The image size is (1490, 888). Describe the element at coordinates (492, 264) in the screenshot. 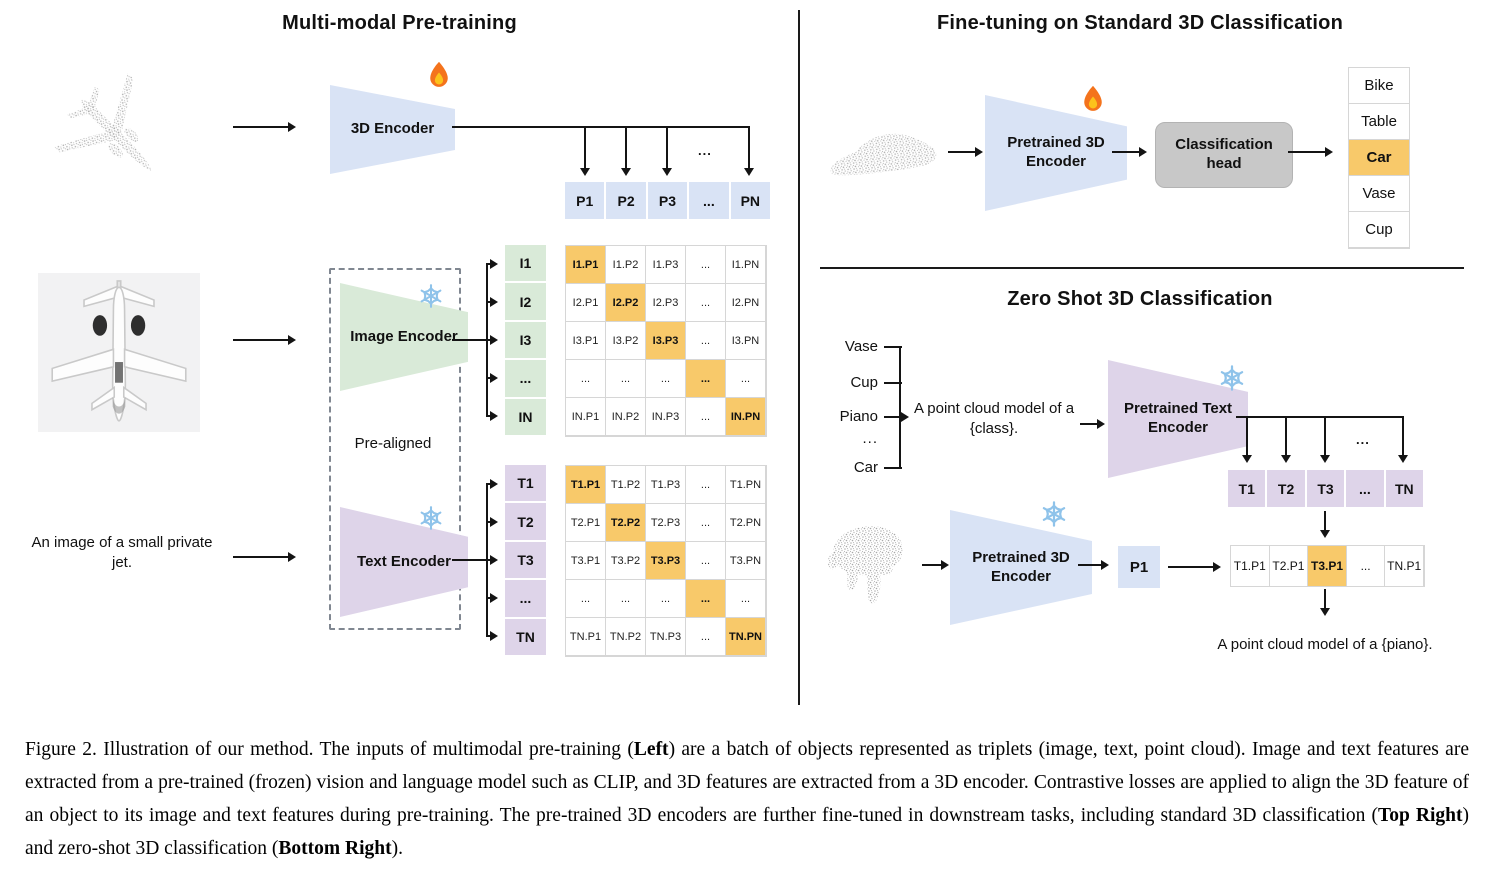

I see `arrow-to-i1` at that location.